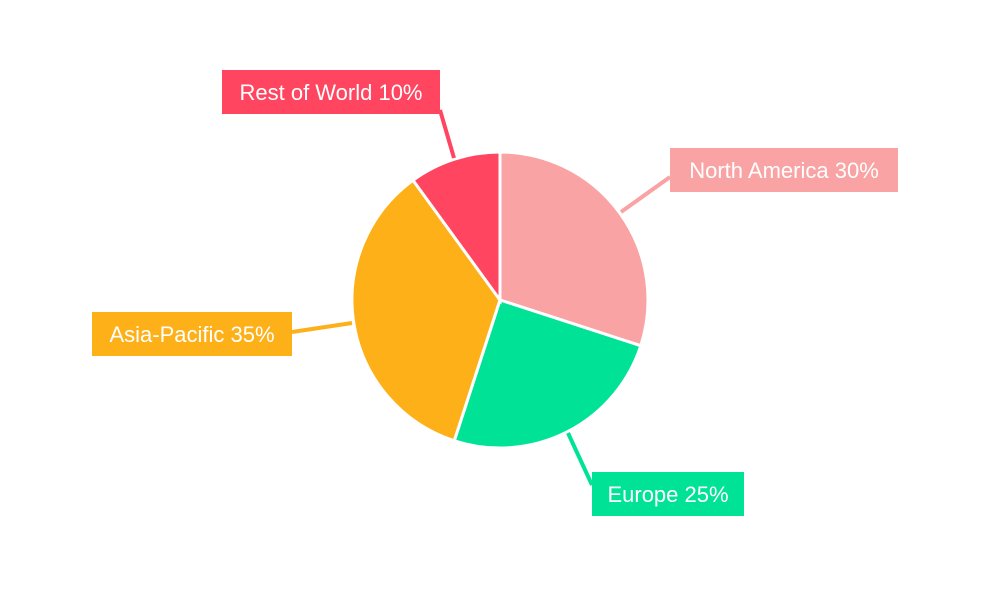 The image size is (1000, 600). I want to click on data-label-box-asia-pacific, so click(192, 334).